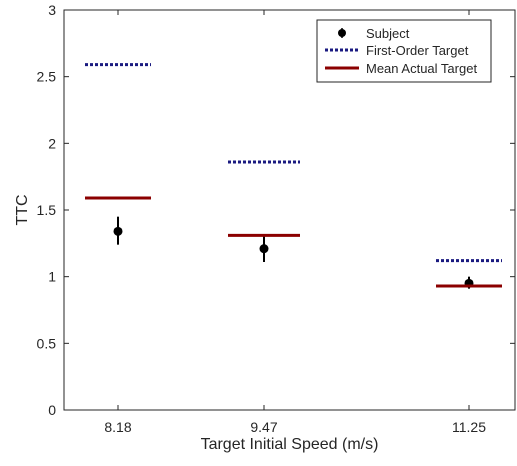 The height and width of the screenshot is (466, 517). What do you see at coordinates (52, 143) in the screenshot?
I see `y-tick-label: 2` at bounding box center [52, 143].